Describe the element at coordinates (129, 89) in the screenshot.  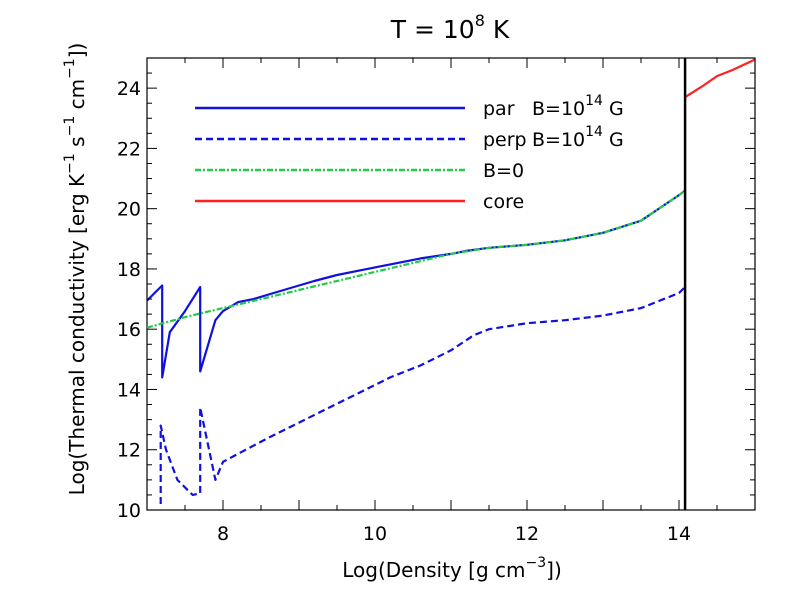
I see `y-tick-label: 24` at that location.